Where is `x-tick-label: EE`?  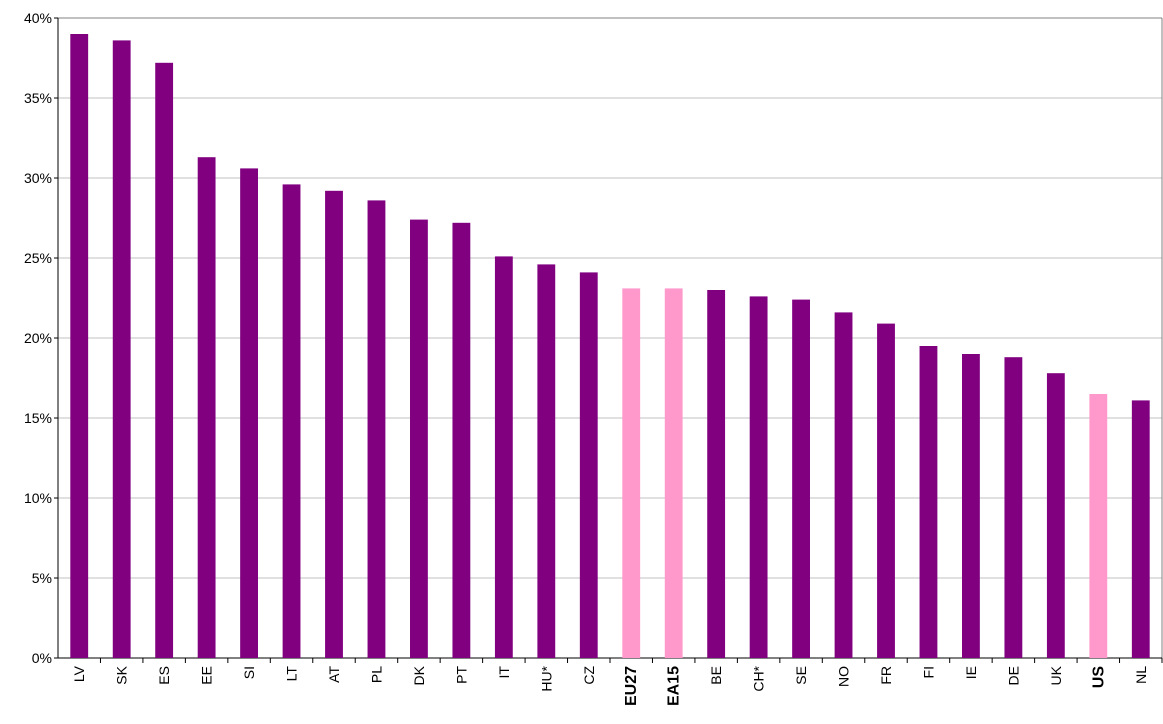 x-tick-label: EE is located at coordinates (207, 675).